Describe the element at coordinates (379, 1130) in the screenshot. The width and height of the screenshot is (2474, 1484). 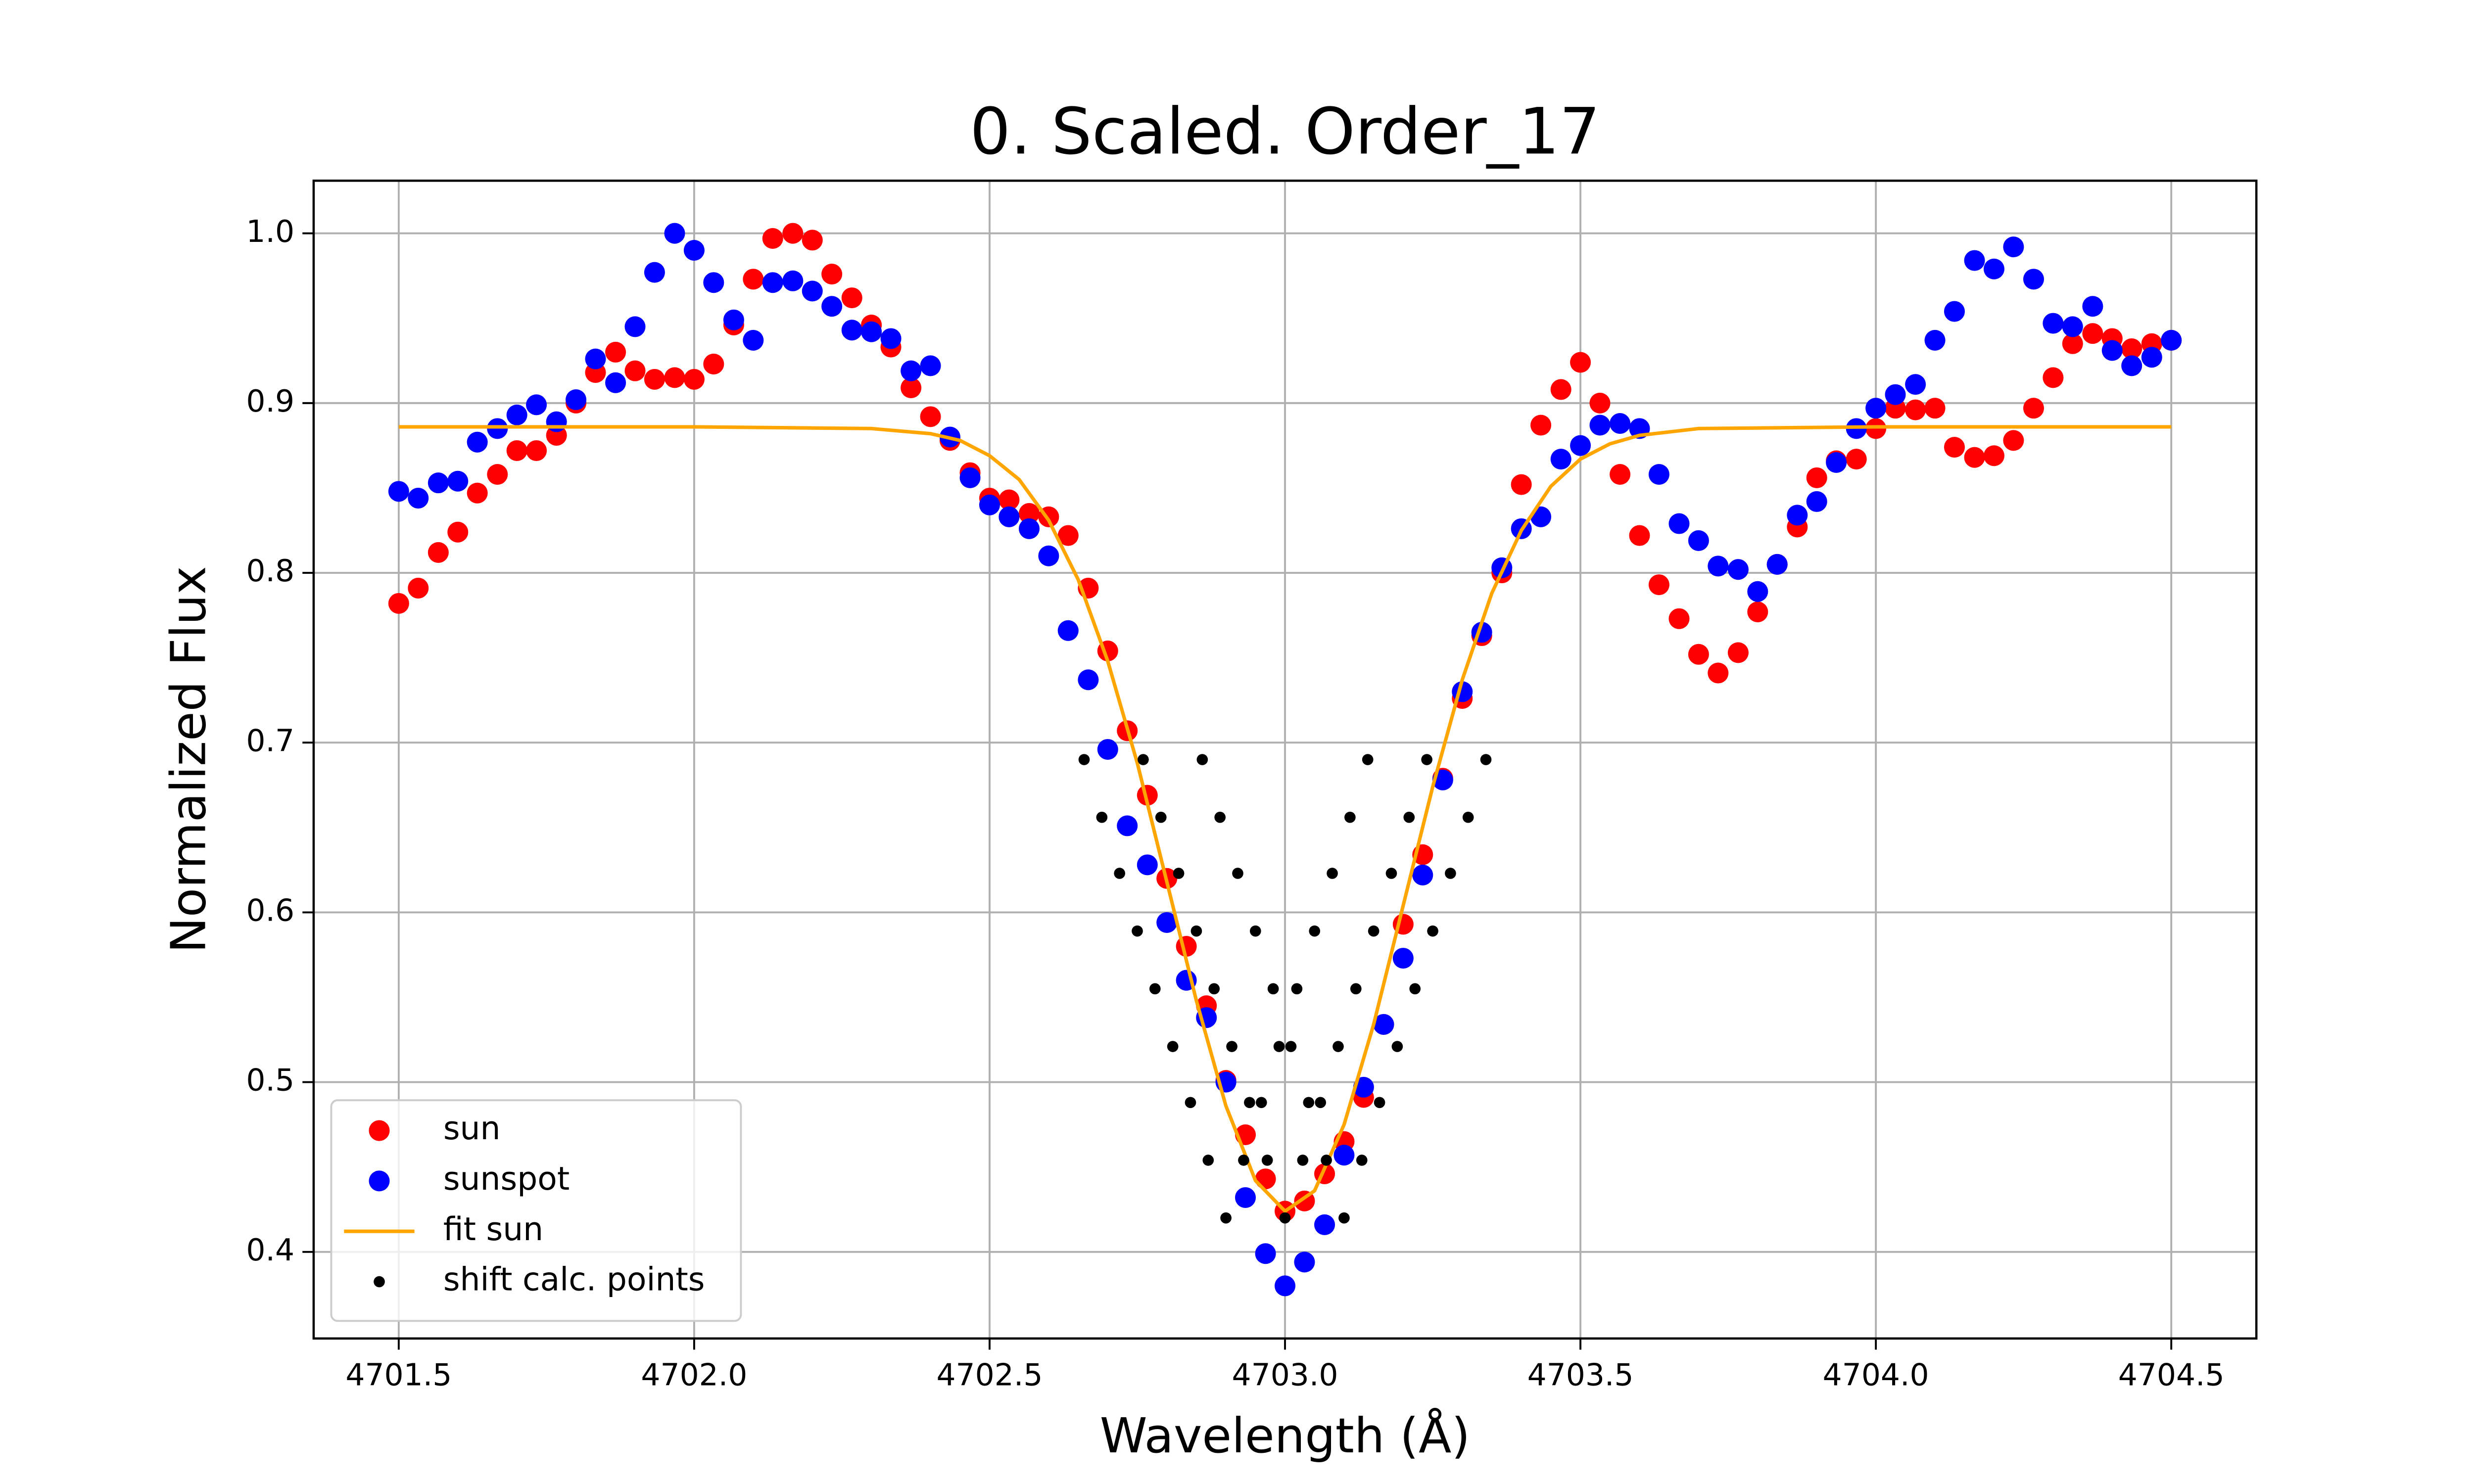
I see `legend-swatch` at that location.